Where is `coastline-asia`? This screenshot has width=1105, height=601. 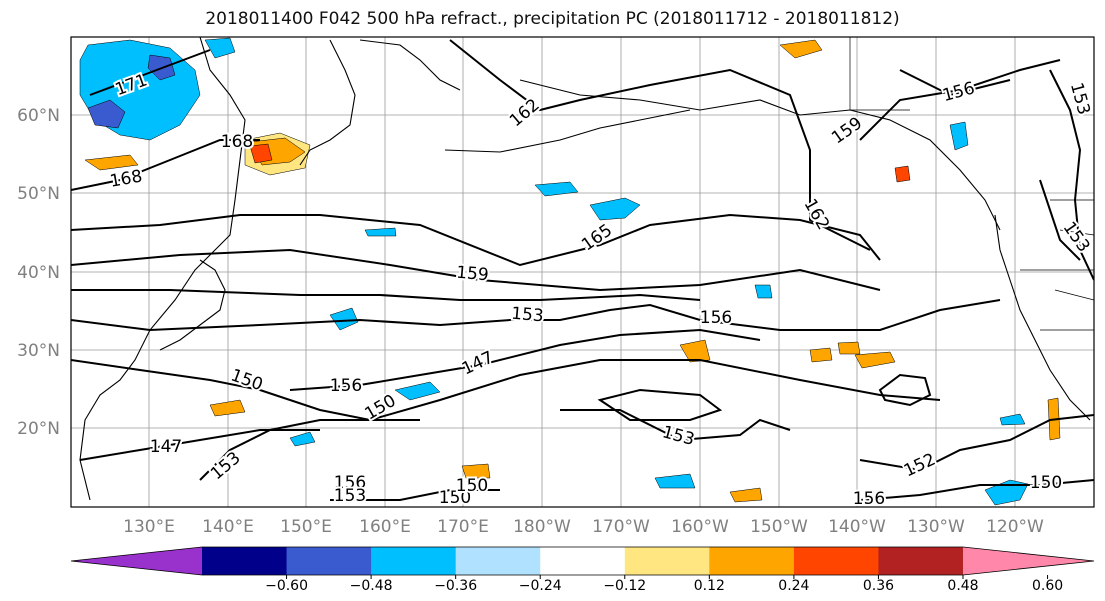 coastline-asia is located at coordinates (162, 269).